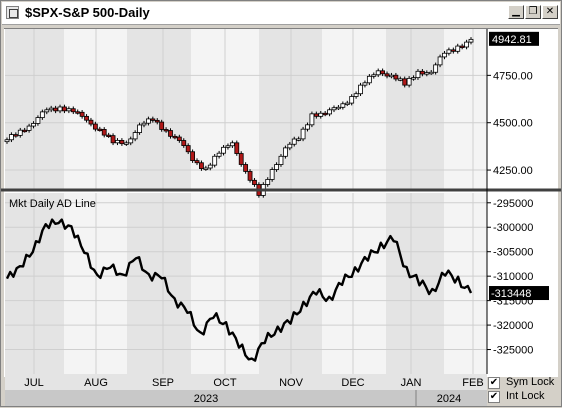 Image resolution: width=562 pixels, height=408 pixels. What do you see at coordinates (513, 228) in the screenshot?
I see `ad-tick-label: -300000` at bounding box center [513, 228].